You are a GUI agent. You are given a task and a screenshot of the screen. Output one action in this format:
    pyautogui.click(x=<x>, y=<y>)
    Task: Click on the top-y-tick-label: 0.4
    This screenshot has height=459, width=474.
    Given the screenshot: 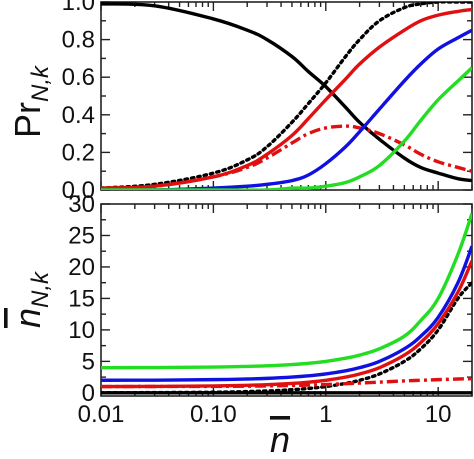 What is the action you would take?
    pyautogui.click(x=78, y=115)
    